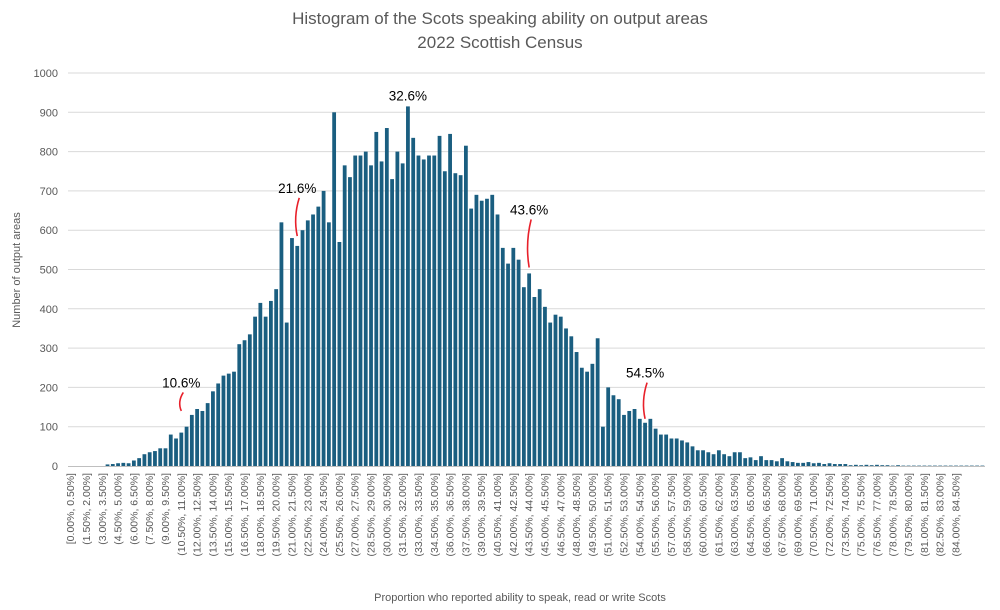 This screenshot has height=610, width=1000. I want to click on x-tick-label: (13.50%, 14.00%], so click(213, 515).